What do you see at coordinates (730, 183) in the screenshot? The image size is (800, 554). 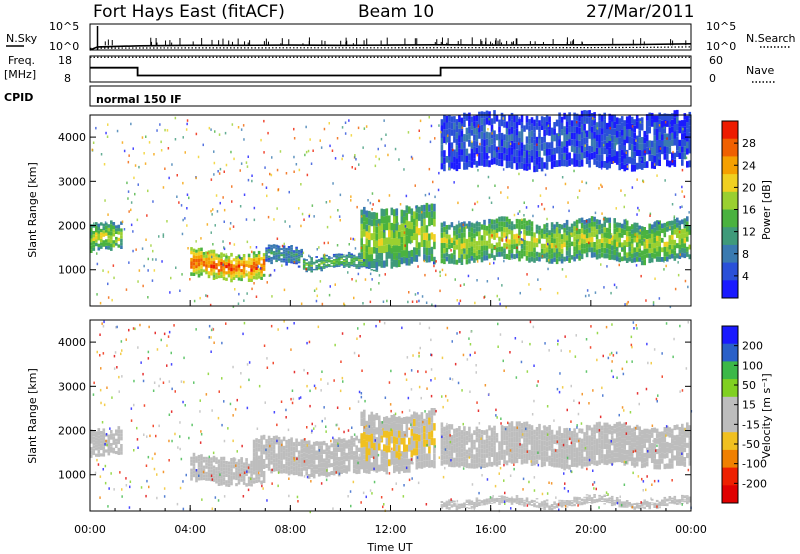 I see `colorbar-swatch` at bounding box center [730, 183].